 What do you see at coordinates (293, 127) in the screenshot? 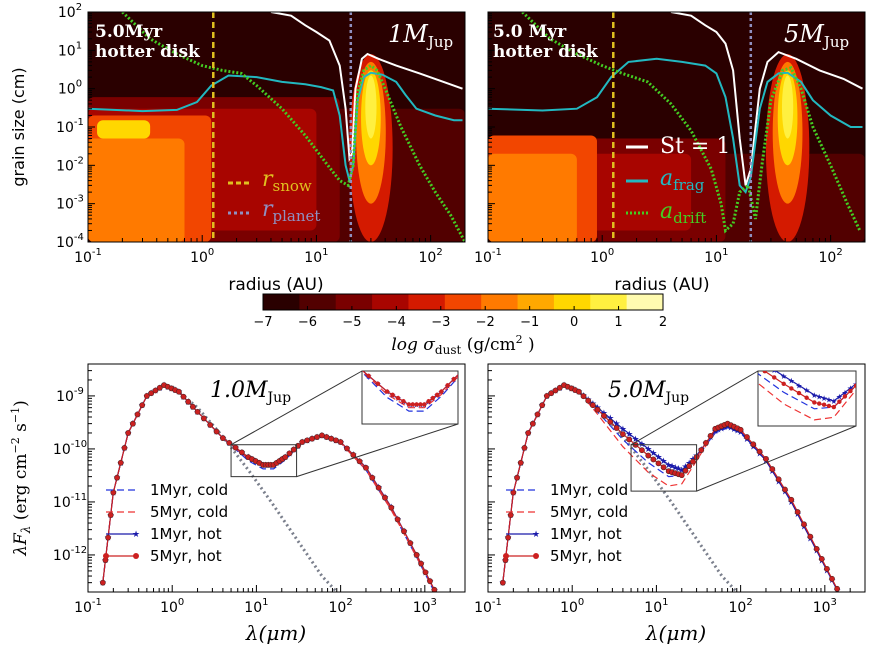
I see `a-drift-curve` at bounding box center [293, 127].